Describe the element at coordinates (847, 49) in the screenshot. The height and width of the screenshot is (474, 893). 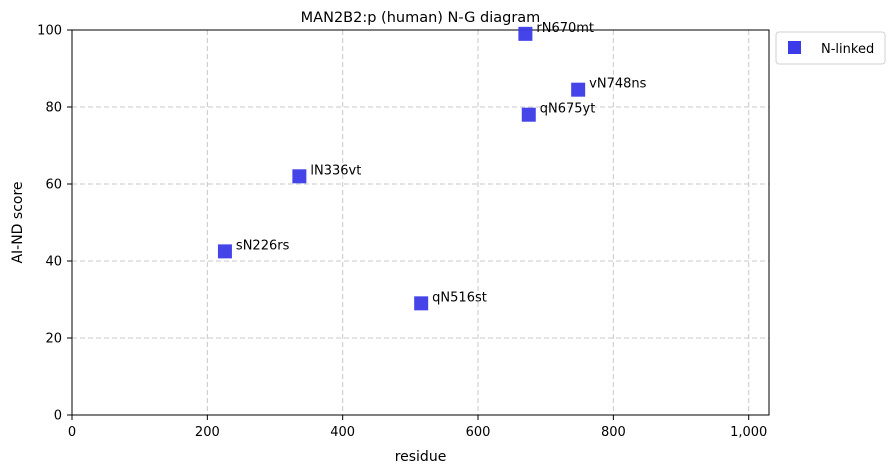
I see `legend-label-n-linked: N-linked` at that location.